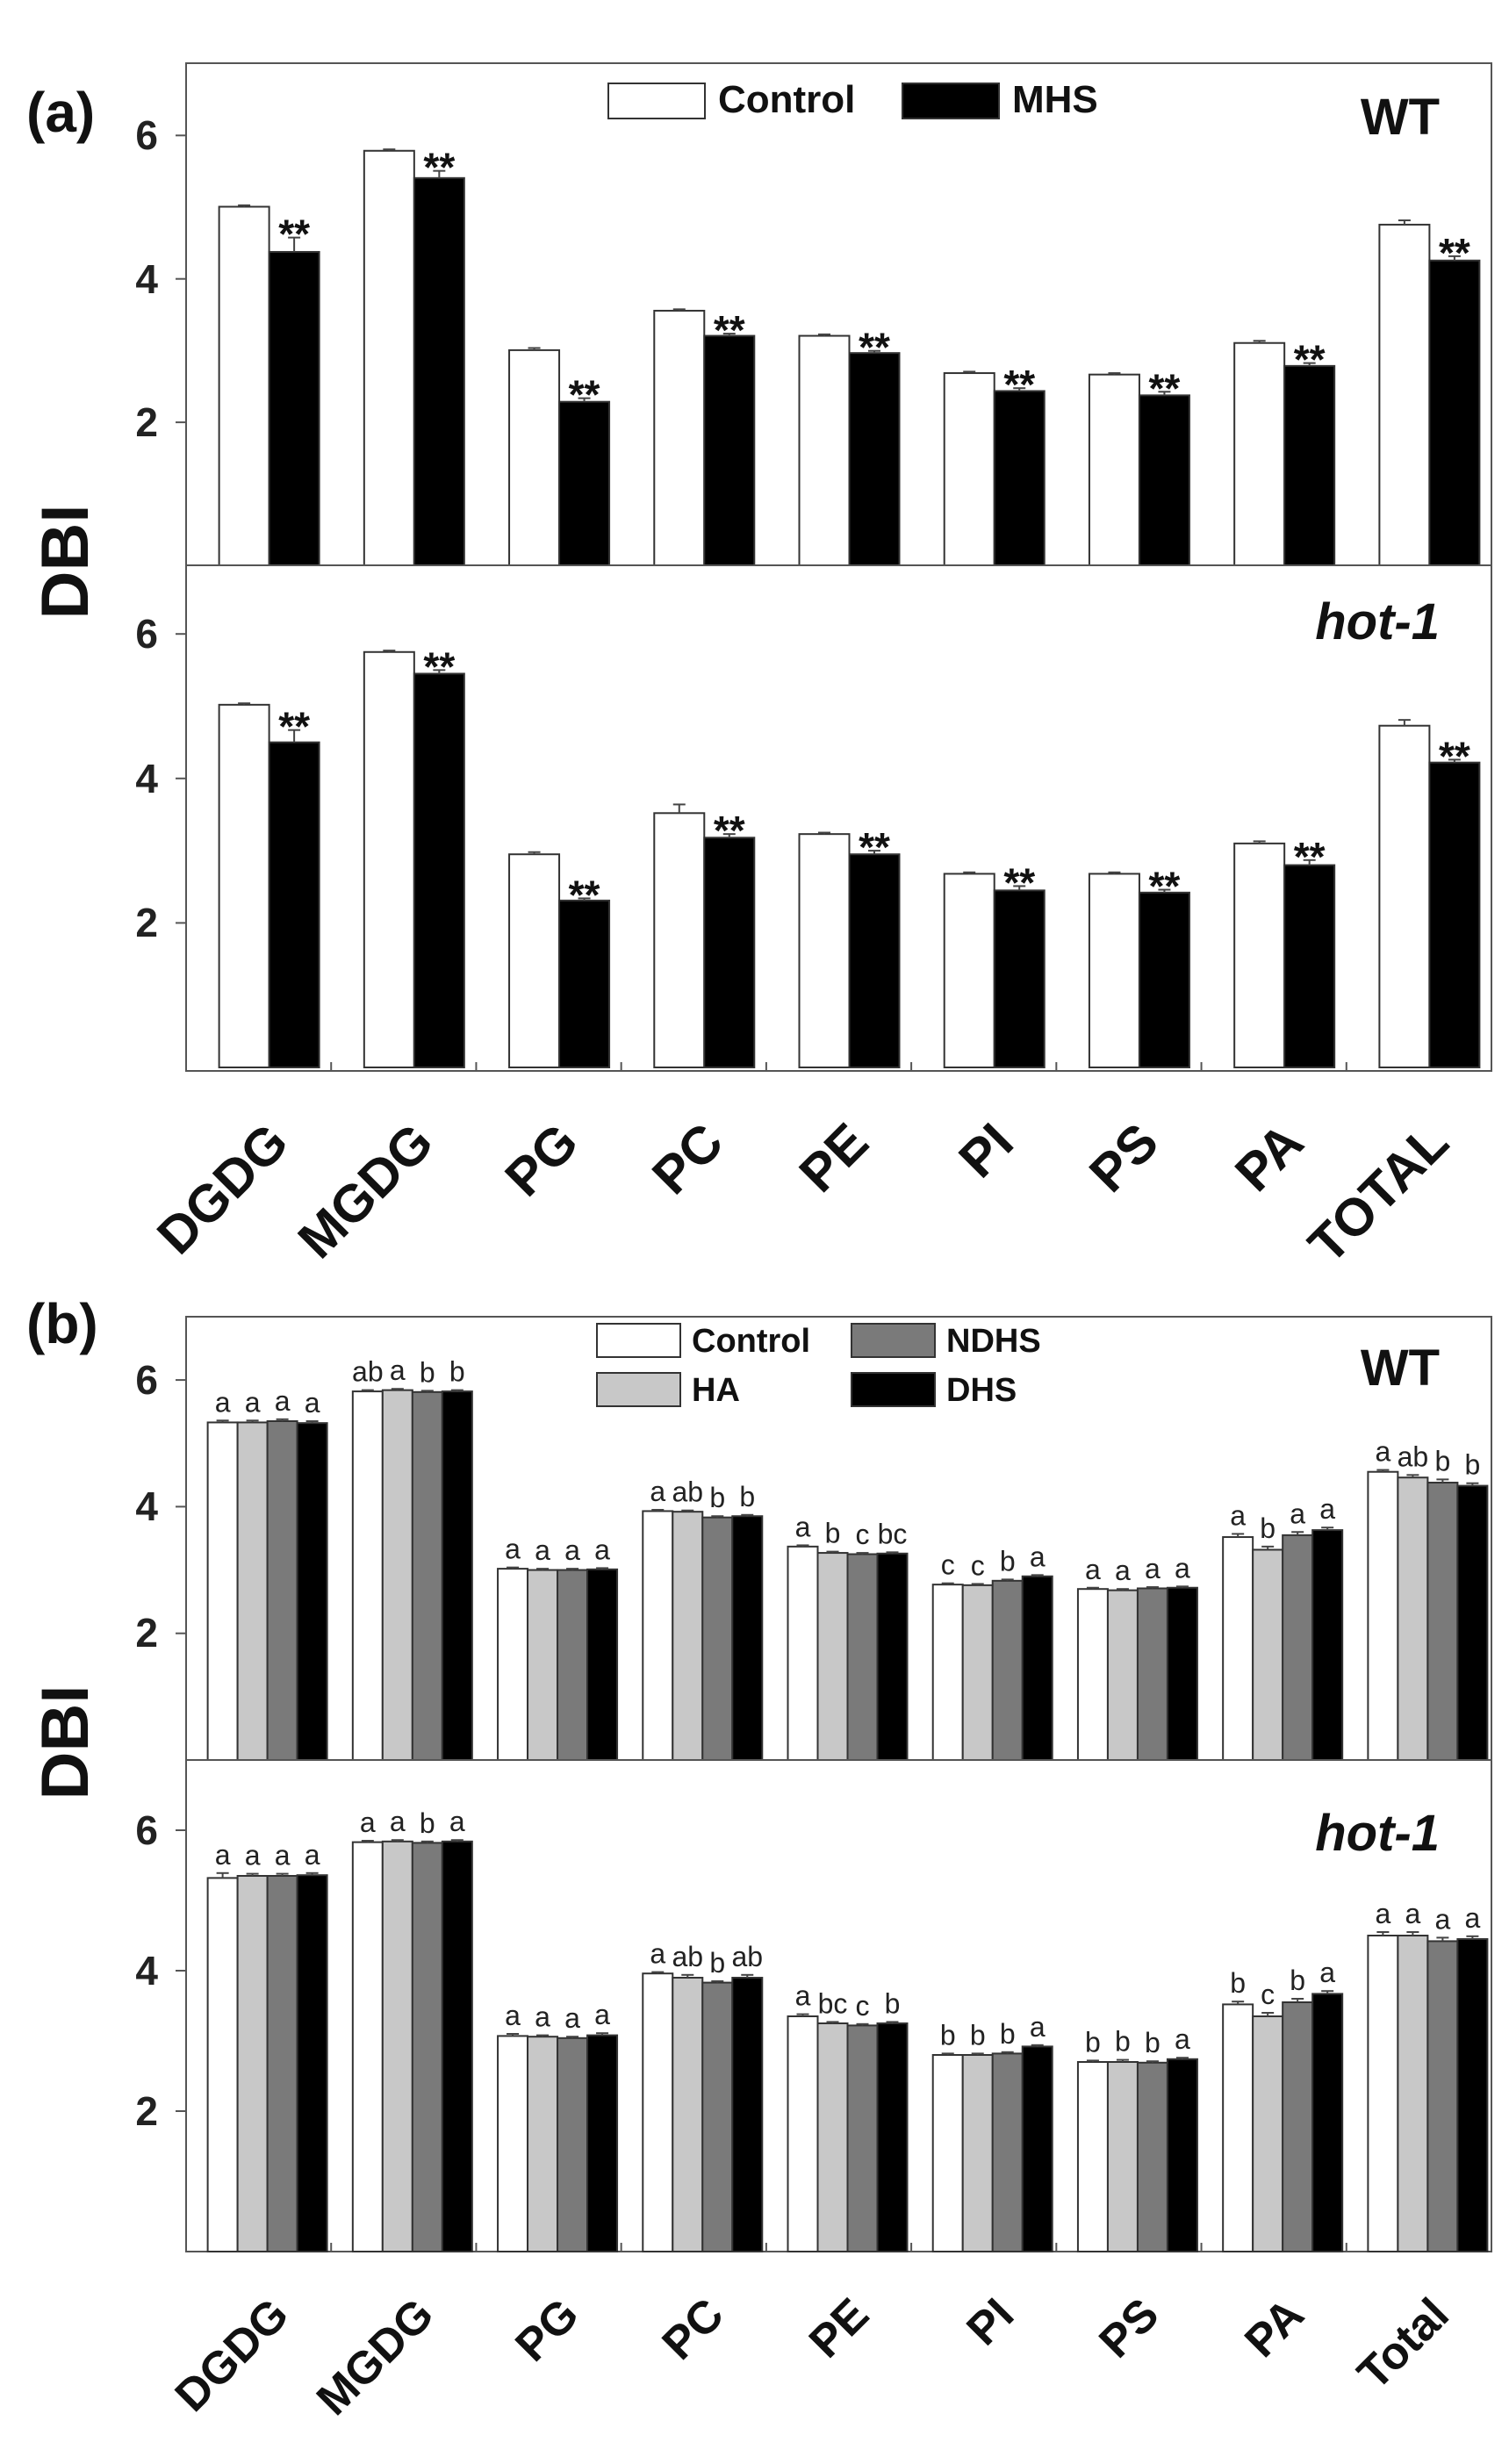 The height and width of the screenshot is (2464, 1509). What do you see at coordinates (1327, 2122) in the screenshot?
I see `bar-pa-dhs` at bounding box center [1327, 2122].